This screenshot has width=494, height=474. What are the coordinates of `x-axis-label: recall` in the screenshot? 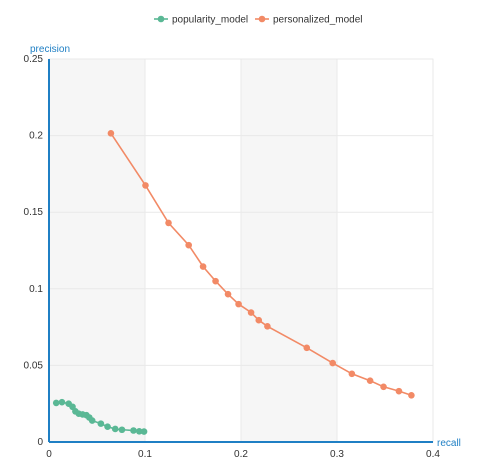 It's located at (449, 443).